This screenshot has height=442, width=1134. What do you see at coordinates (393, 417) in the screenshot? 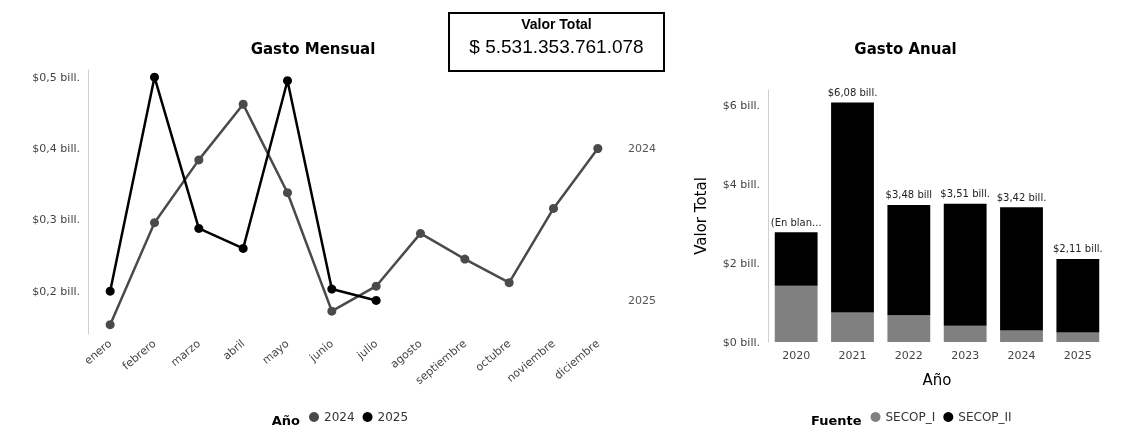
I see `legend-label: 2025` at bounding box center [393, 417].